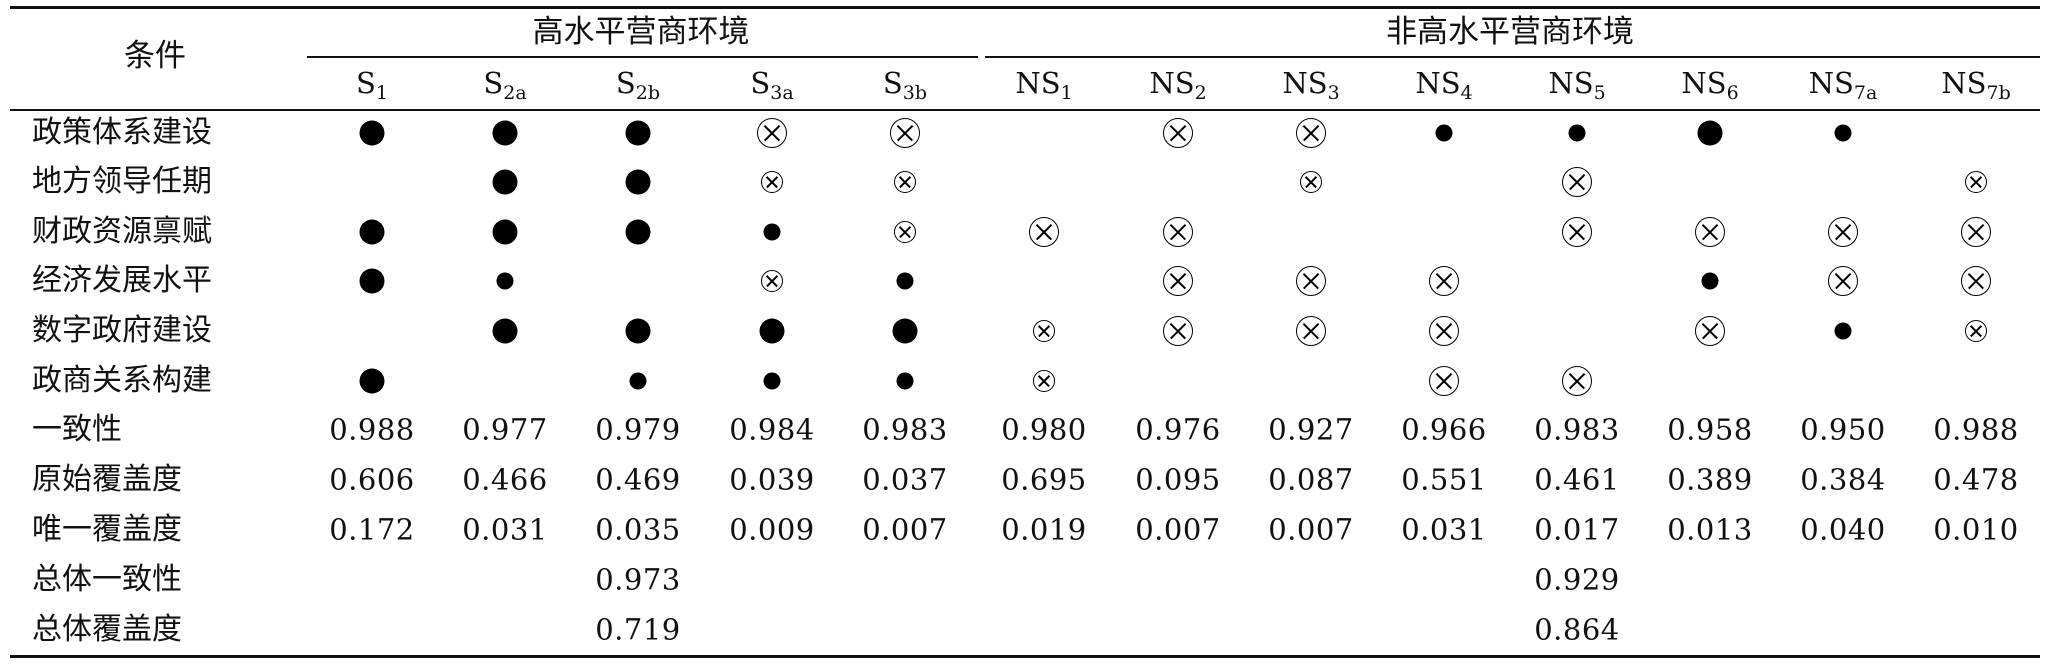 The width and height of the screenshot is (2048, 672). I want to click on group-header-non-high: 非高水平营商环境, so click(1510, 32).